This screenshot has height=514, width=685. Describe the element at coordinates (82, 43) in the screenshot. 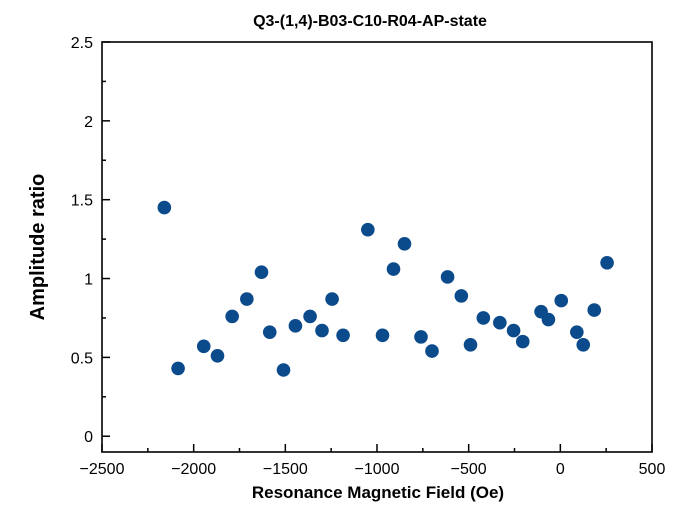

I see `y-tick-label: 2.5` at that location.